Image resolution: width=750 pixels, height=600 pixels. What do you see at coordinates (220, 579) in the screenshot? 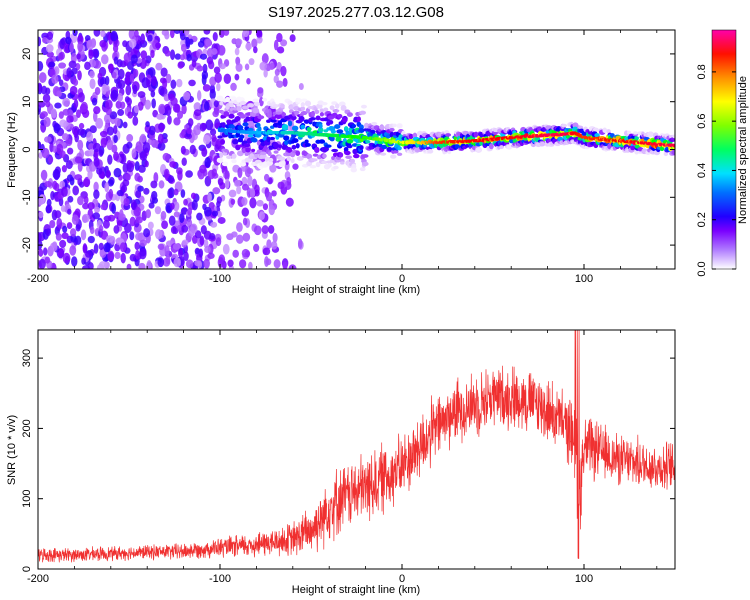
I see `snr-xtick-label: -100` at bounding box center [220, 579].